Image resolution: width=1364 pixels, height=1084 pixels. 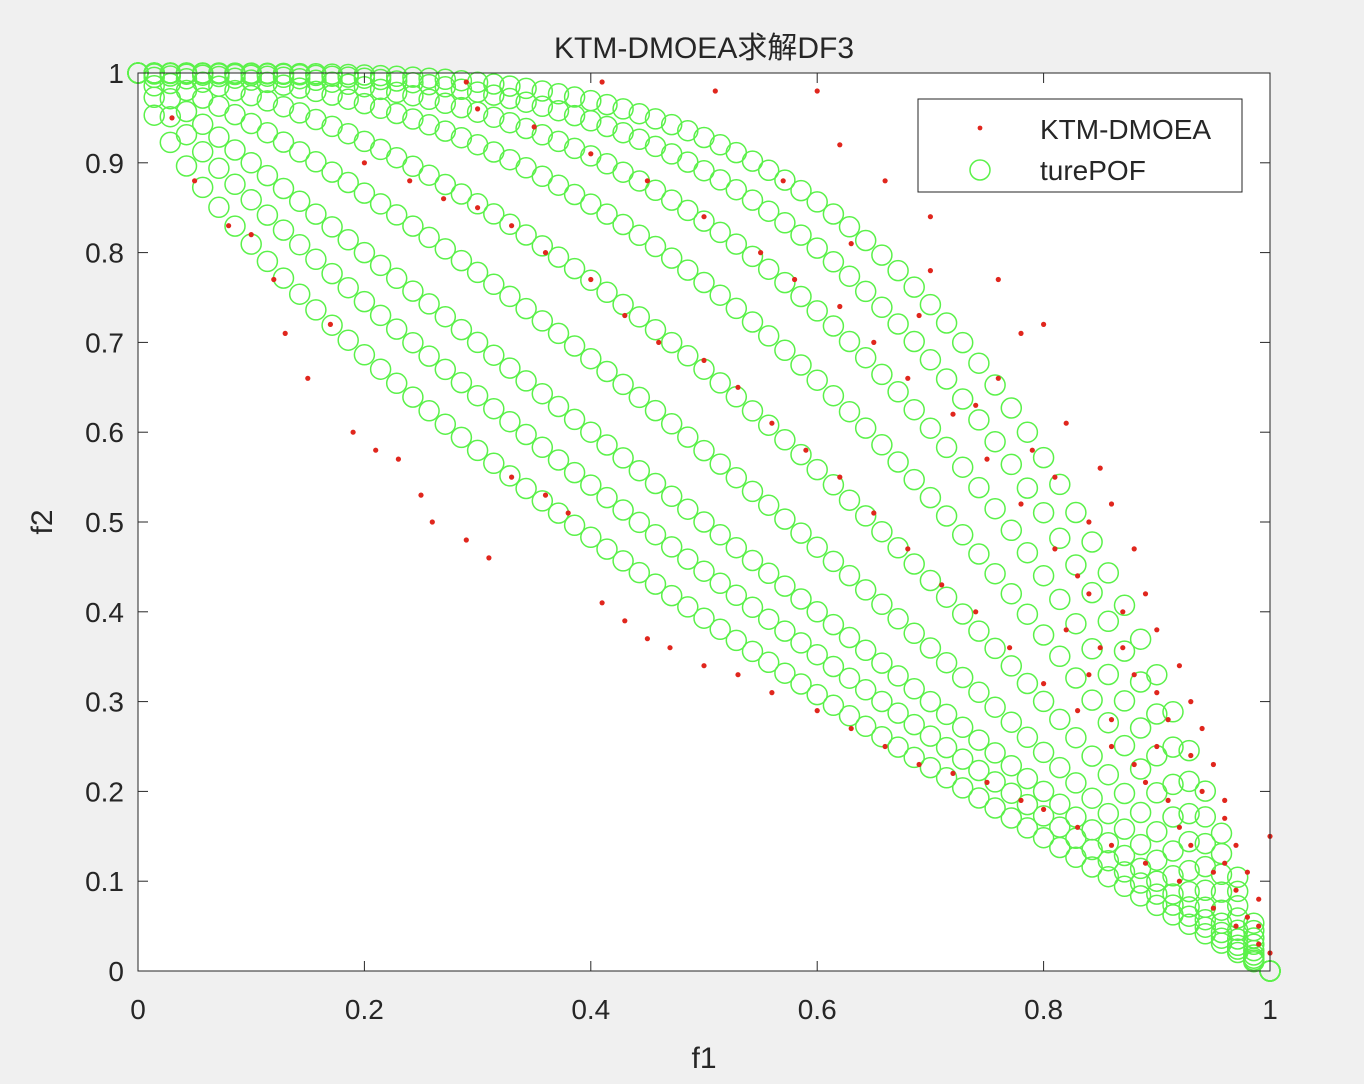 What do you see at coordinates (104, 342) in the screenshot?
I see `y-tick-label: 0.7` at bounding box center [104, 342].